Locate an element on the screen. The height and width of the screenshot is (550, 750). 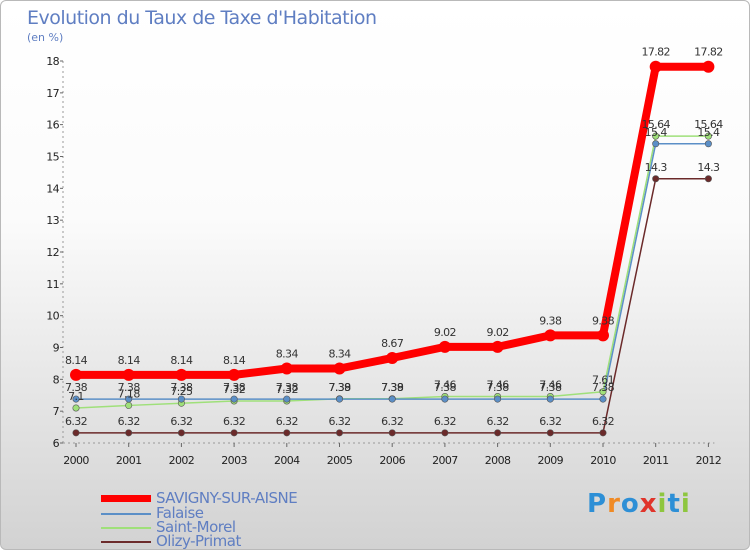
legend-swatch-saint-morel is located at coordinates (126, 528).